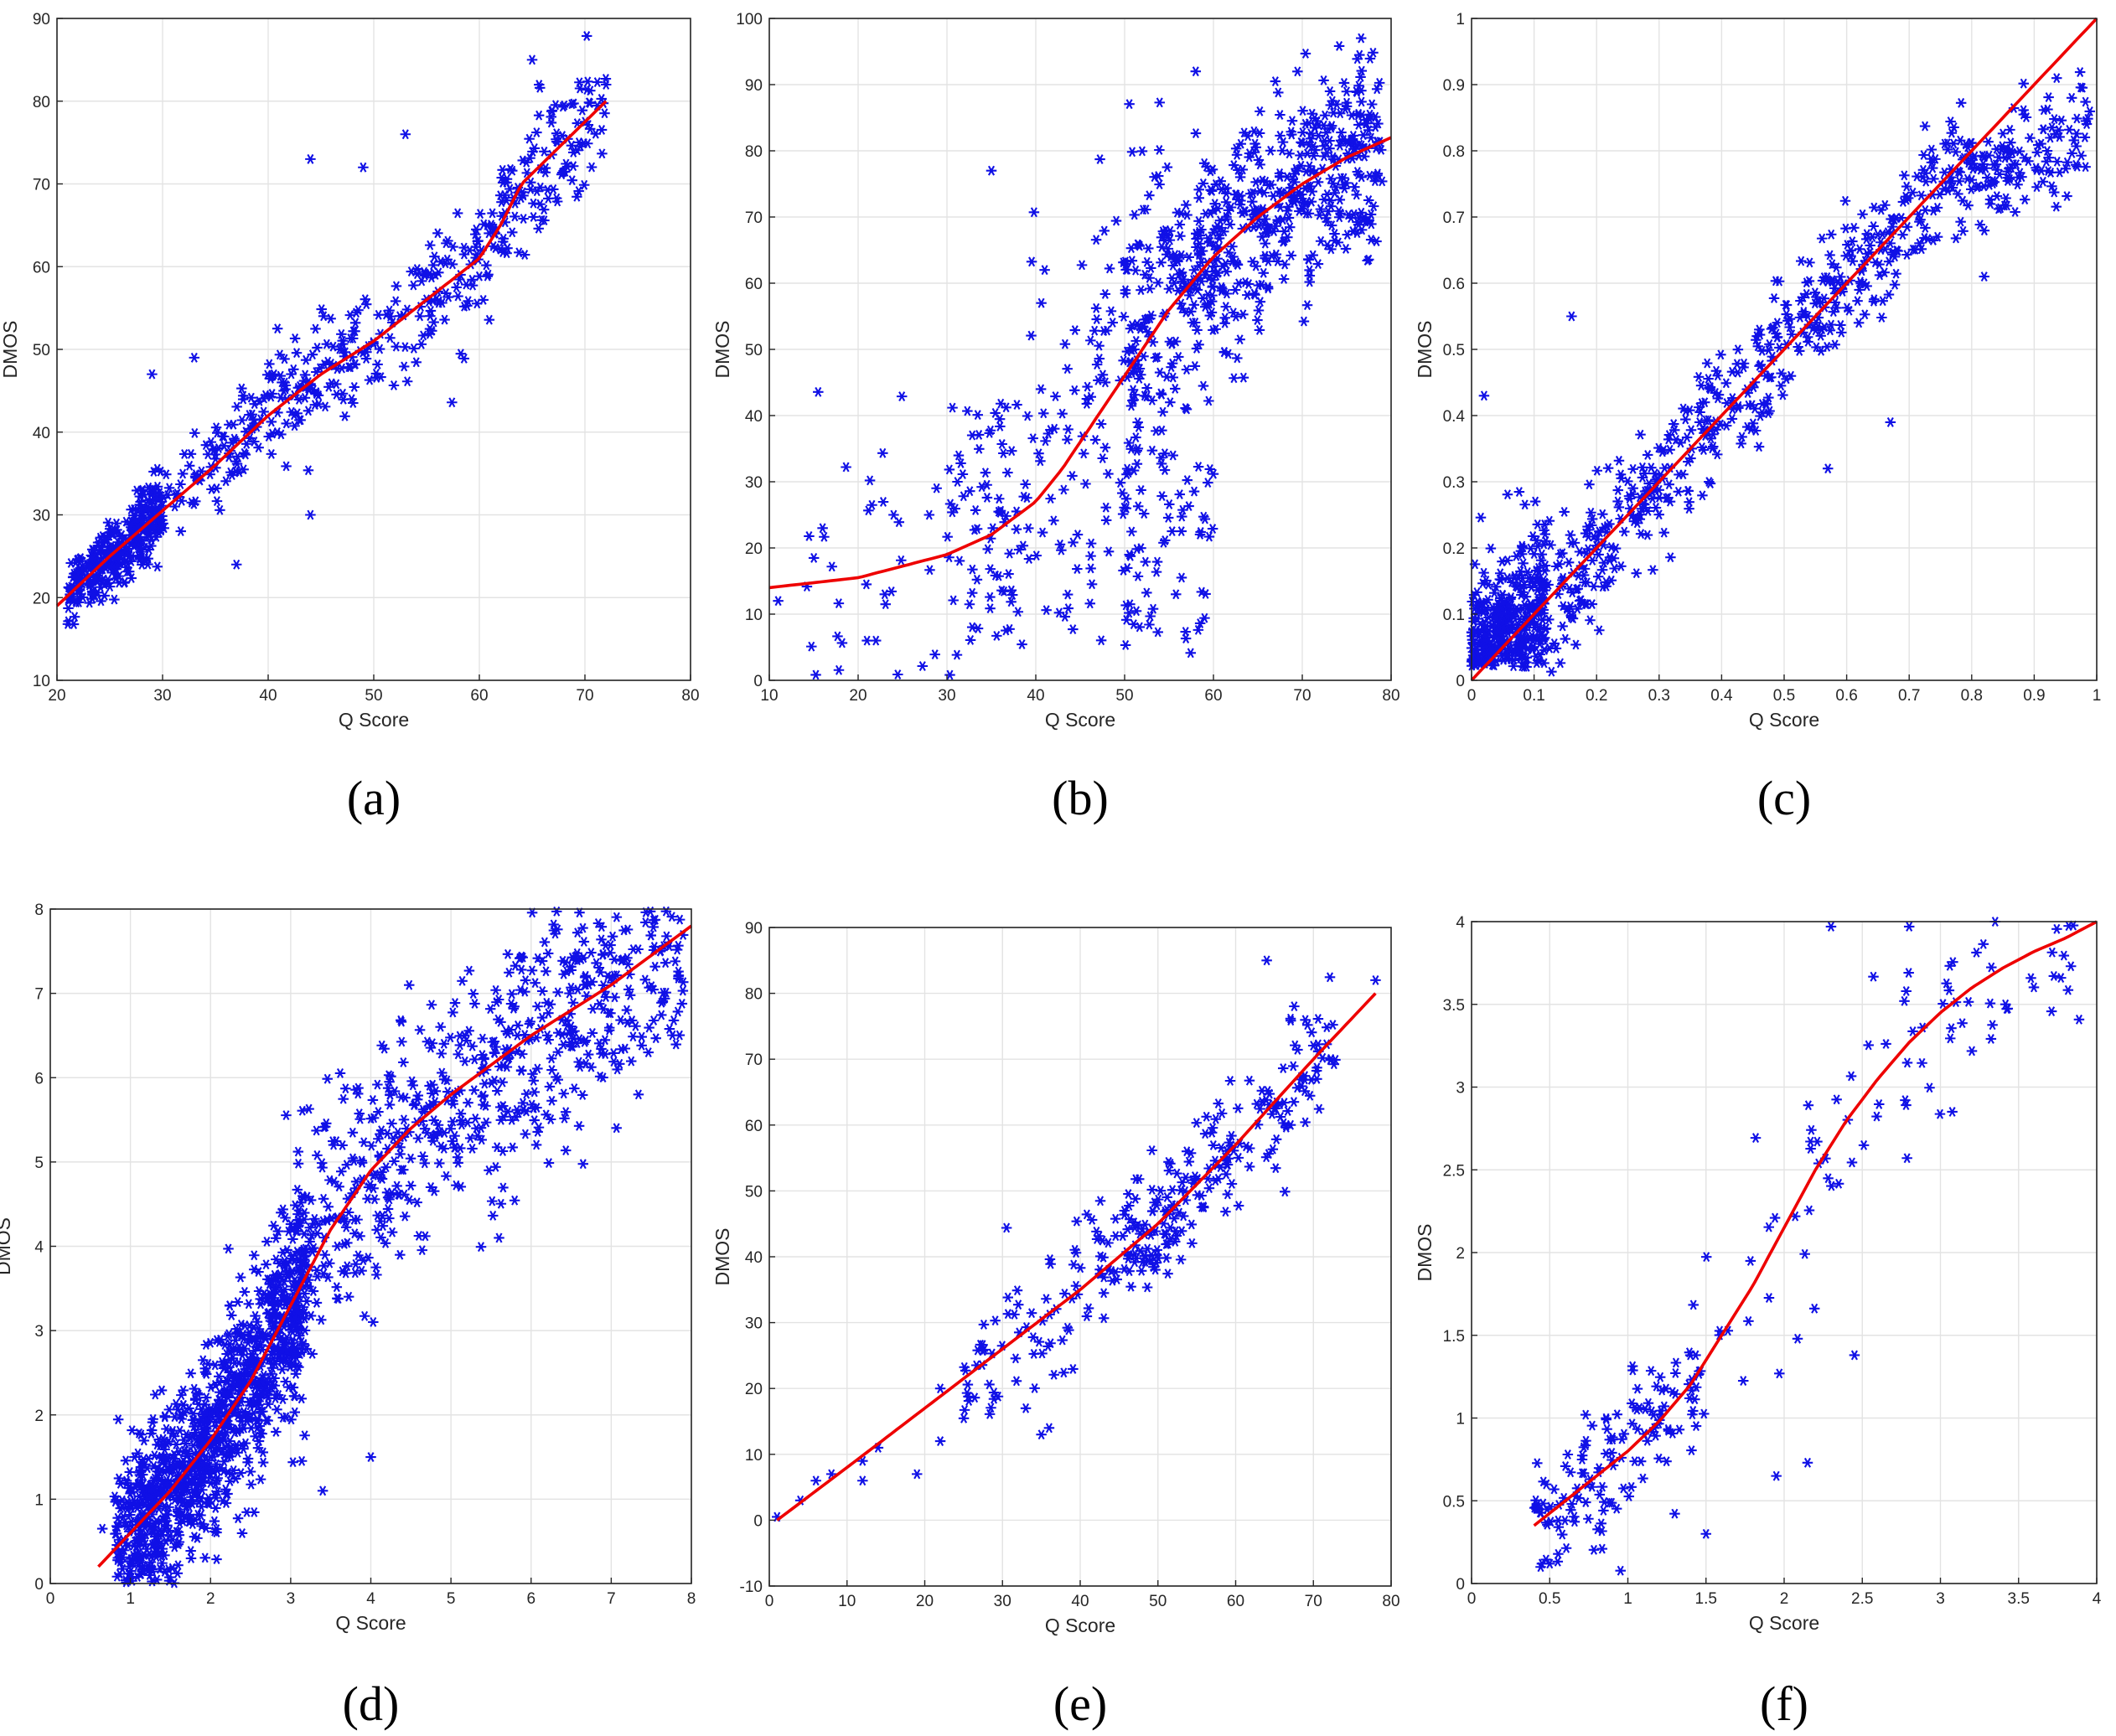  I want to click on scatter-series, so click(1080, 356).